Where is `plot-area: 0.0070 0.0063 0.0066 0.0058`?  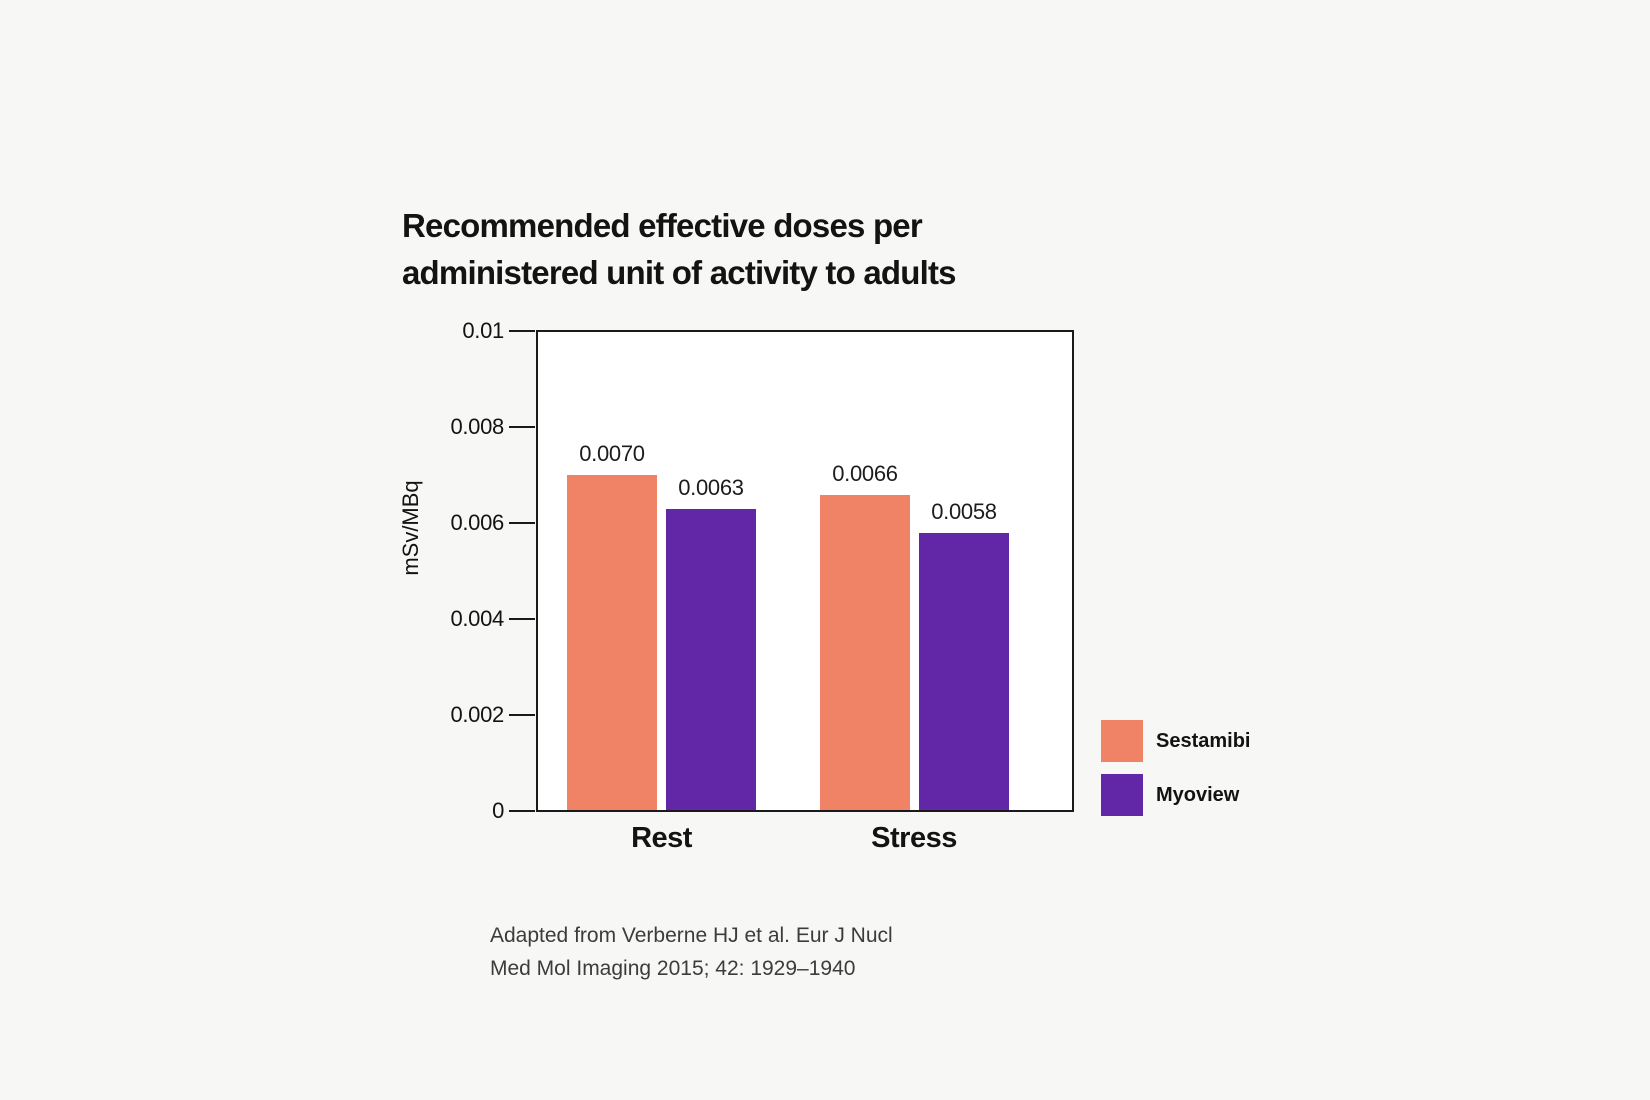 plot-area: 0.0070 0.0063 0.0066 0.0058 is located at coordinates (805, 571).